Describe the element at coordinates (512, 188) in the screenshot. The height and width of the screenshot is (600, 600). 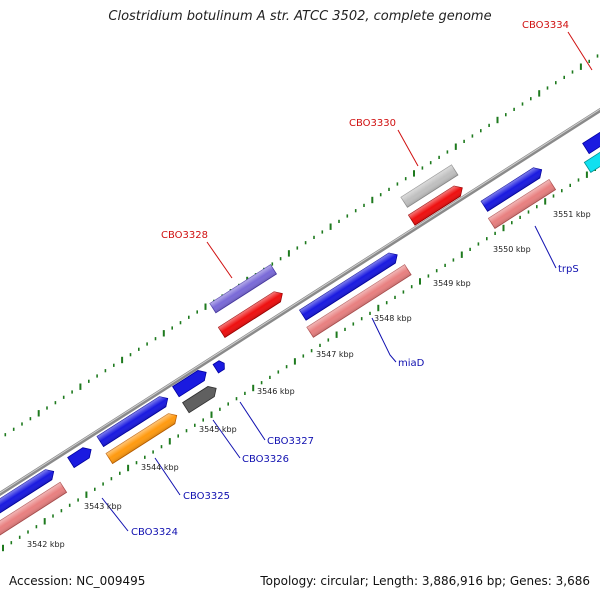
I see `feature-trps-blue` at that location.